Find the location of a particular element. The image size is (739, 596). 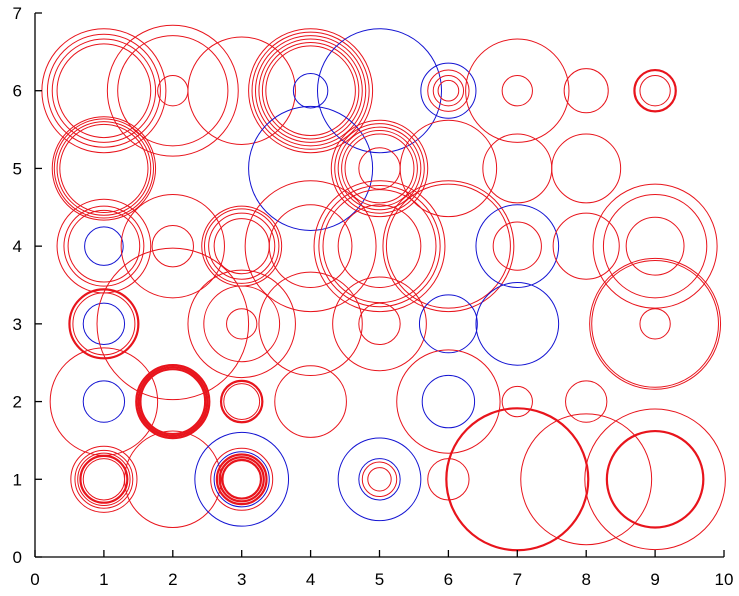

x-tick-label-2: 2 is located at coordinates (172, 579).